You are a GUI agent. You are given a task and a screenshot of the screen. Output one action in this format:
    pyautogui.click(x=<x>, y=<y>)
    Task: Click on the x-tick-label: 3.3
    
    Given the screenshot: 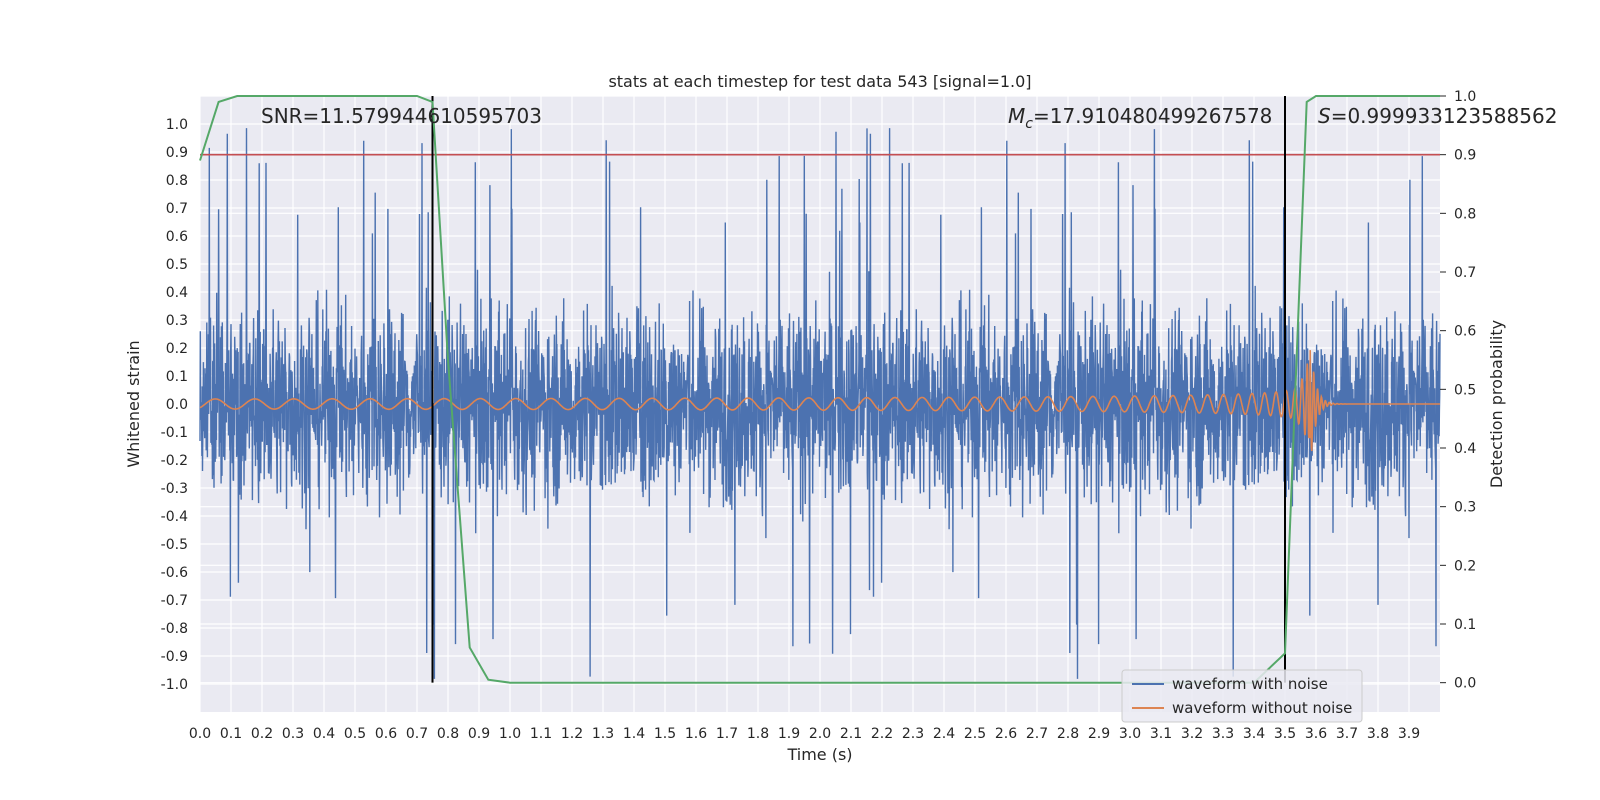 What is the action you would take?
    pyautogui.click(x=1223, y=734)
    